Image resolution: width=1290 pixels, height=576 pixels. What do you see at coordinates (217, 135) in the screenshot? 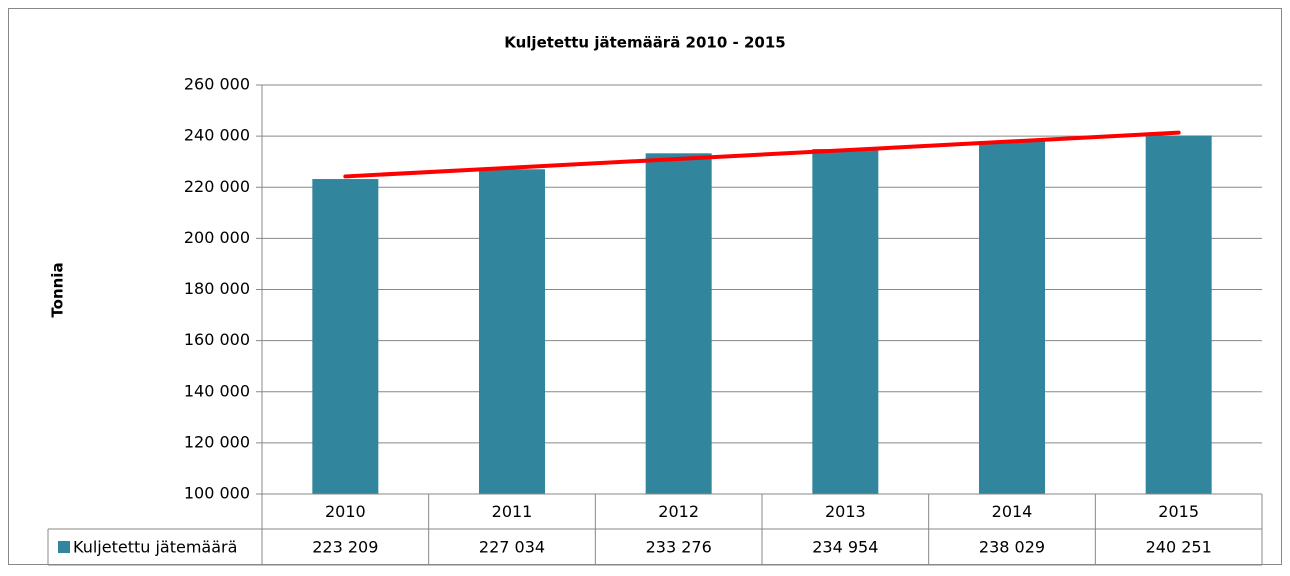
I see `y-tick-label: 240 000` at bounding box center [217, 135].